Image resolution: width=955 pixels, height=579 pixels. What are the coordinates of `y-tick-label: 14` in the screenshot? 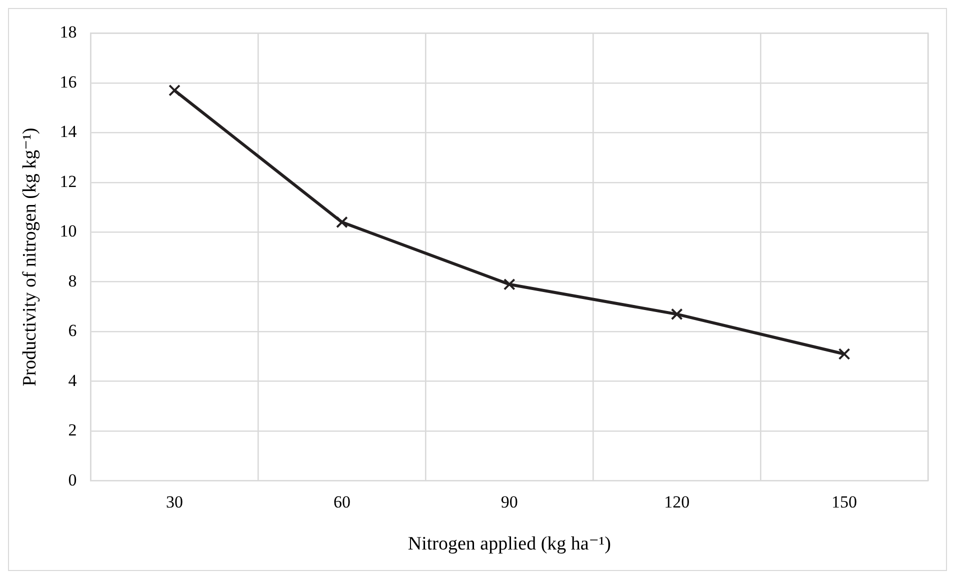 It's located at (69, 132).